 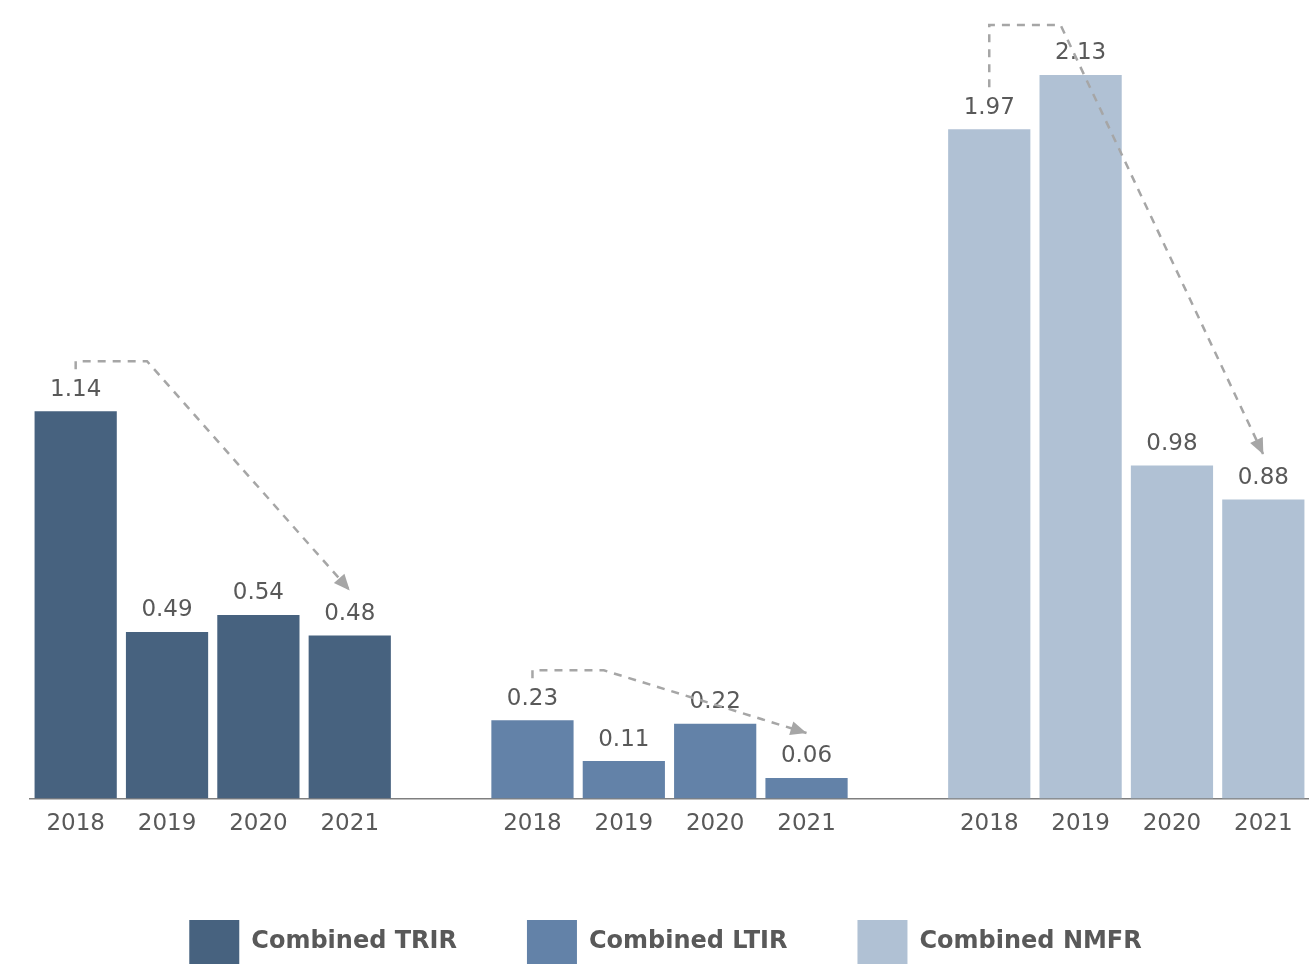 What do you see at coordinates (167, 608) in the screenshot?
I see `data-label: 0.49` at bounding box center [167, 608].